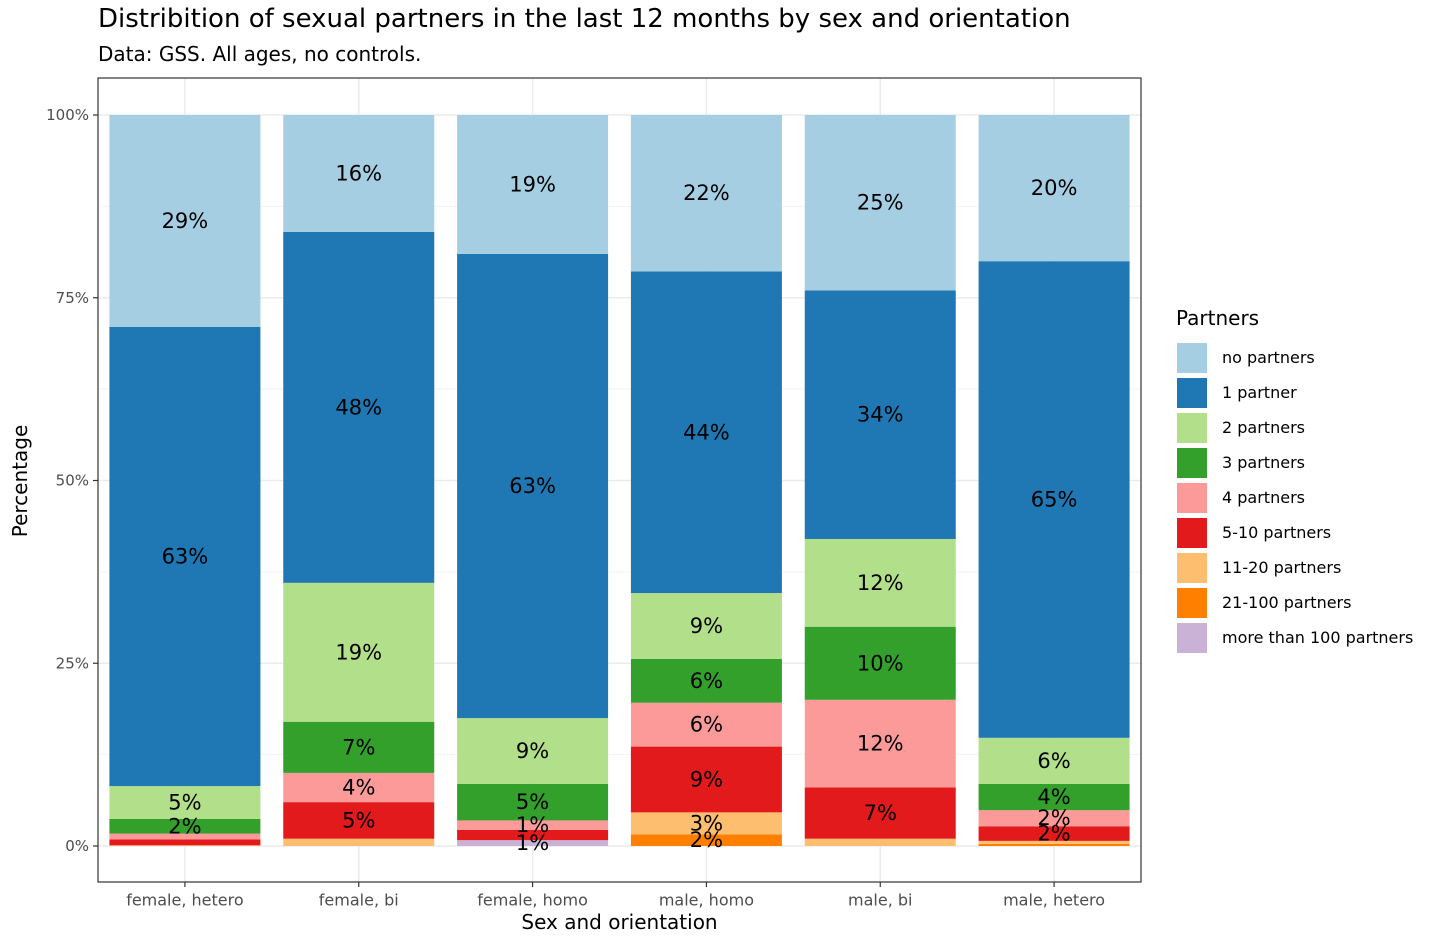 The image size is (1456, 946). I want to click on legend-label: 1 partner, so click(1259, 392).